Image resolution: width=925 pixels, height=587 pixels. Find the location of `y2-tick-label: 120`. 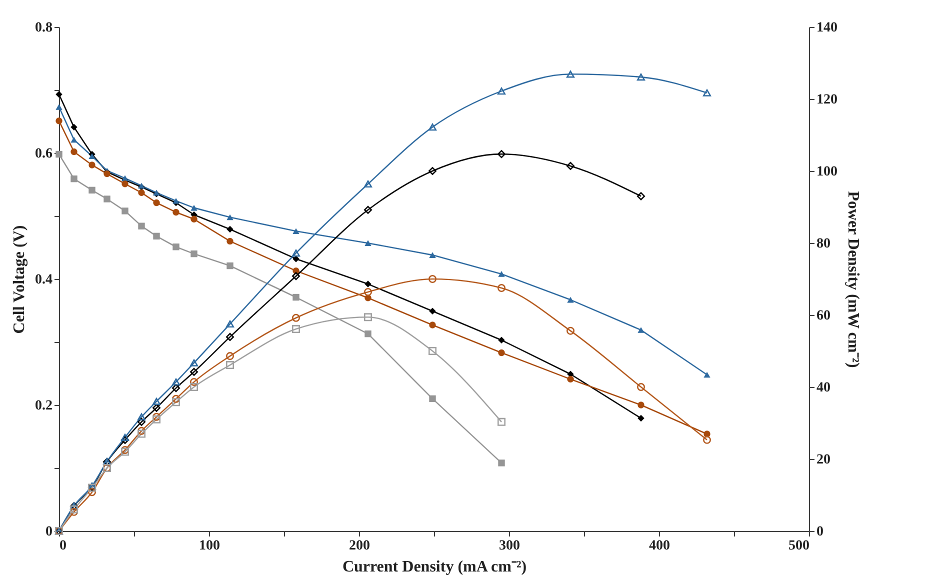

y2-tick-label: 120 is located at coordinates (827, 100).